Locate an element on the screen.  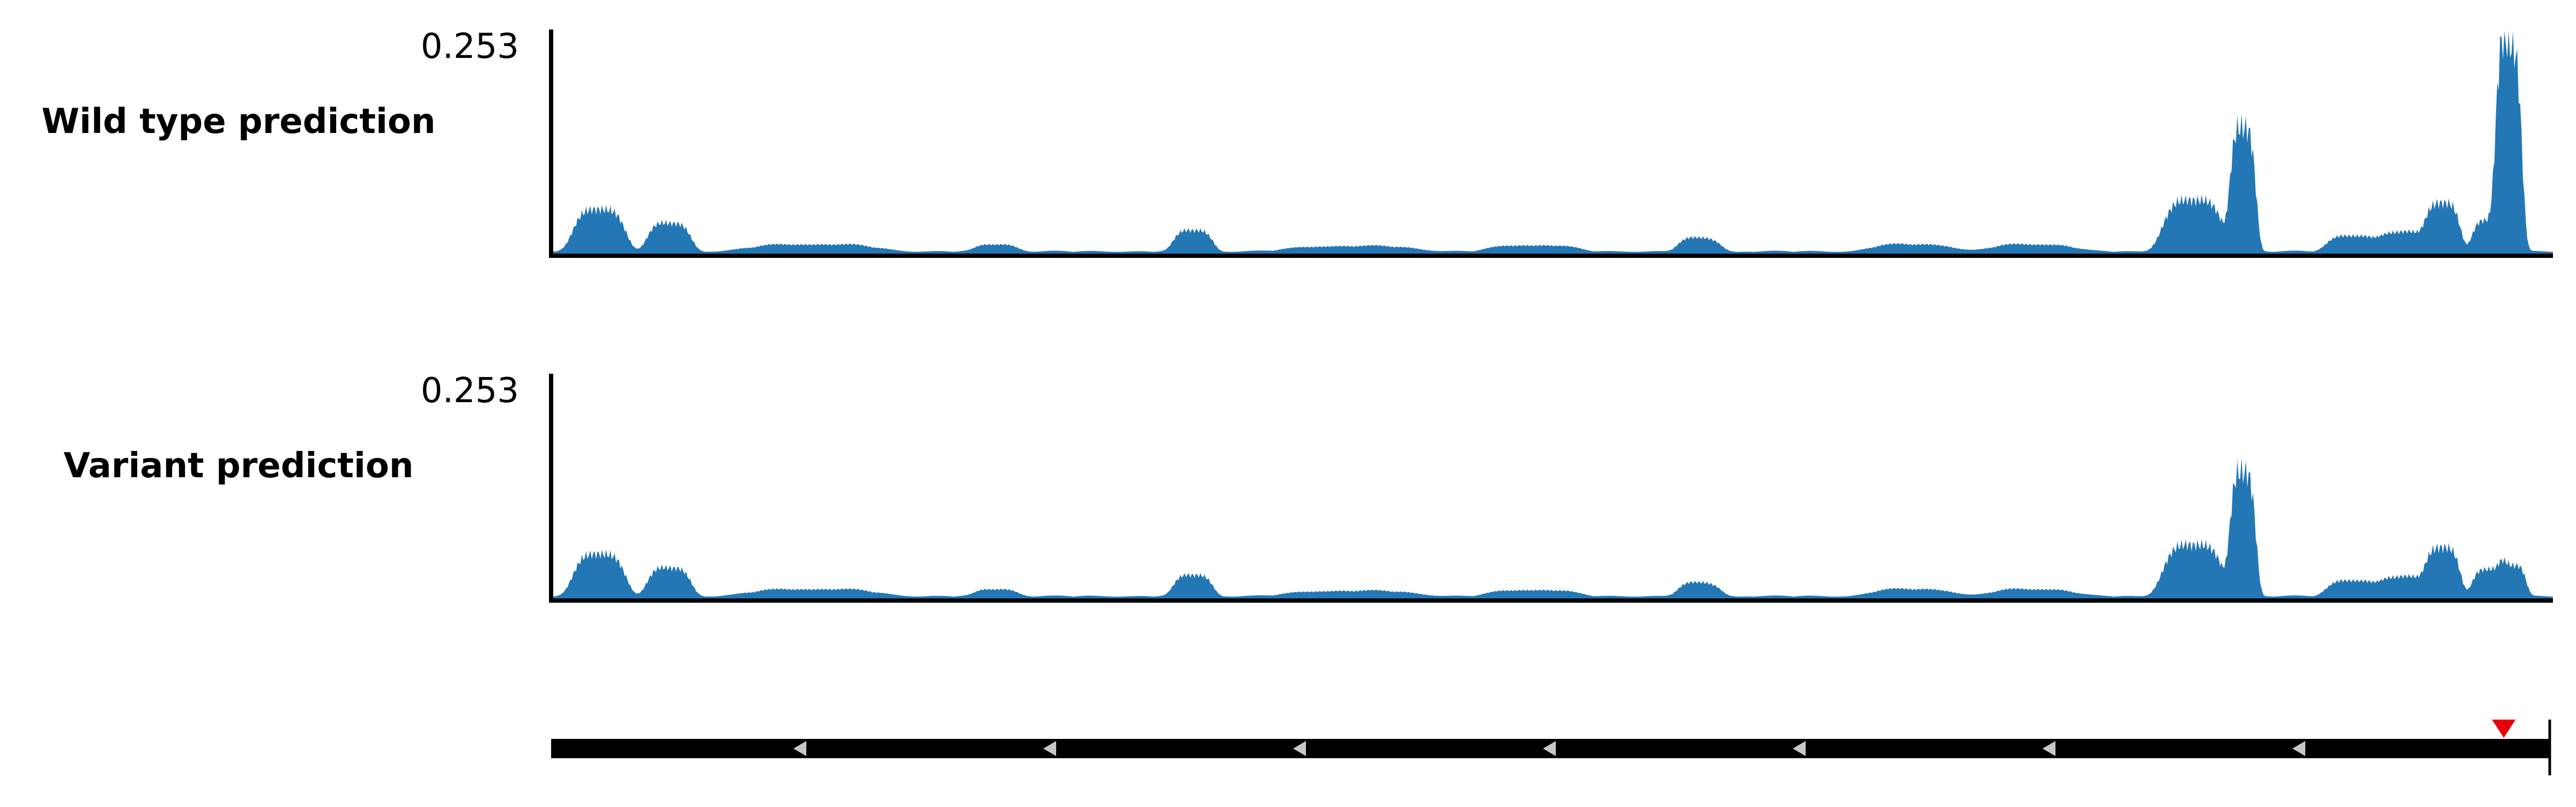
gene-track is located at coordinates (1551, 748).